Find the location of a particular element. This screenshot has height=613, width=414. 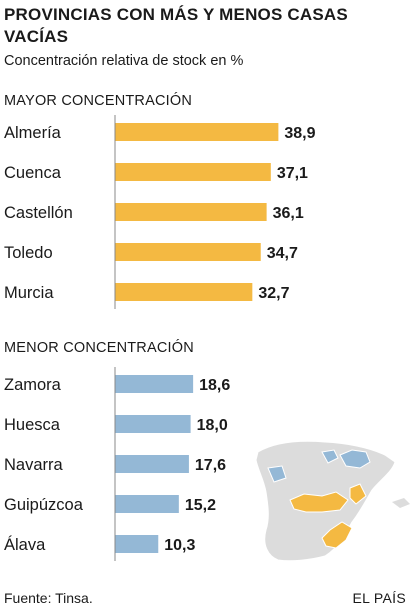

value-label: 17,6 is located at coordinates (210, 465).